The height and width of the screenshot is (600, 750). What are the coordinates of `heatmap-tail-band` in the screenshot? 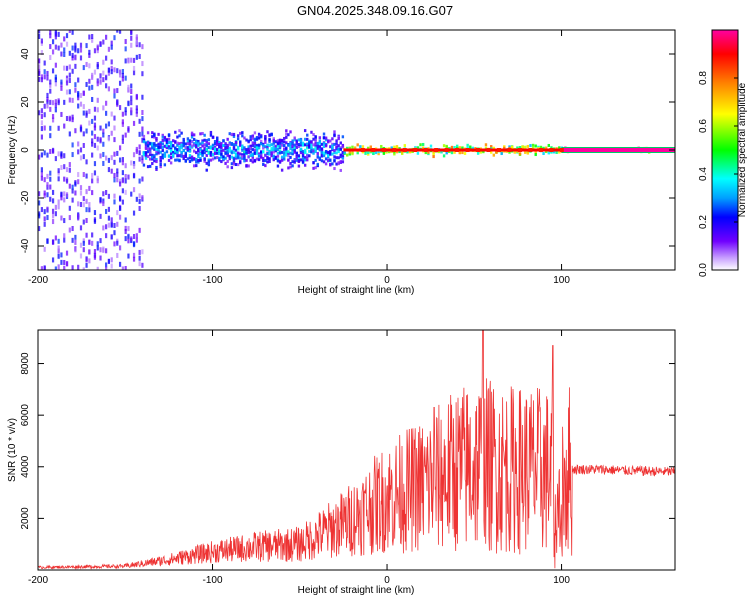 It's located at (618, 150).